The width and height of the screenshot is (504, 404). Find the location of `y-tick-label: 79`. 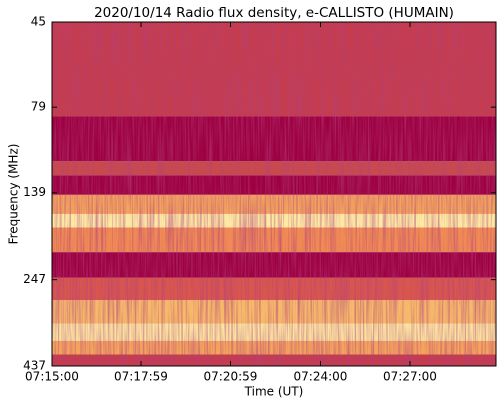

y-tick-label: 79 is located at coordinates (38, 107).